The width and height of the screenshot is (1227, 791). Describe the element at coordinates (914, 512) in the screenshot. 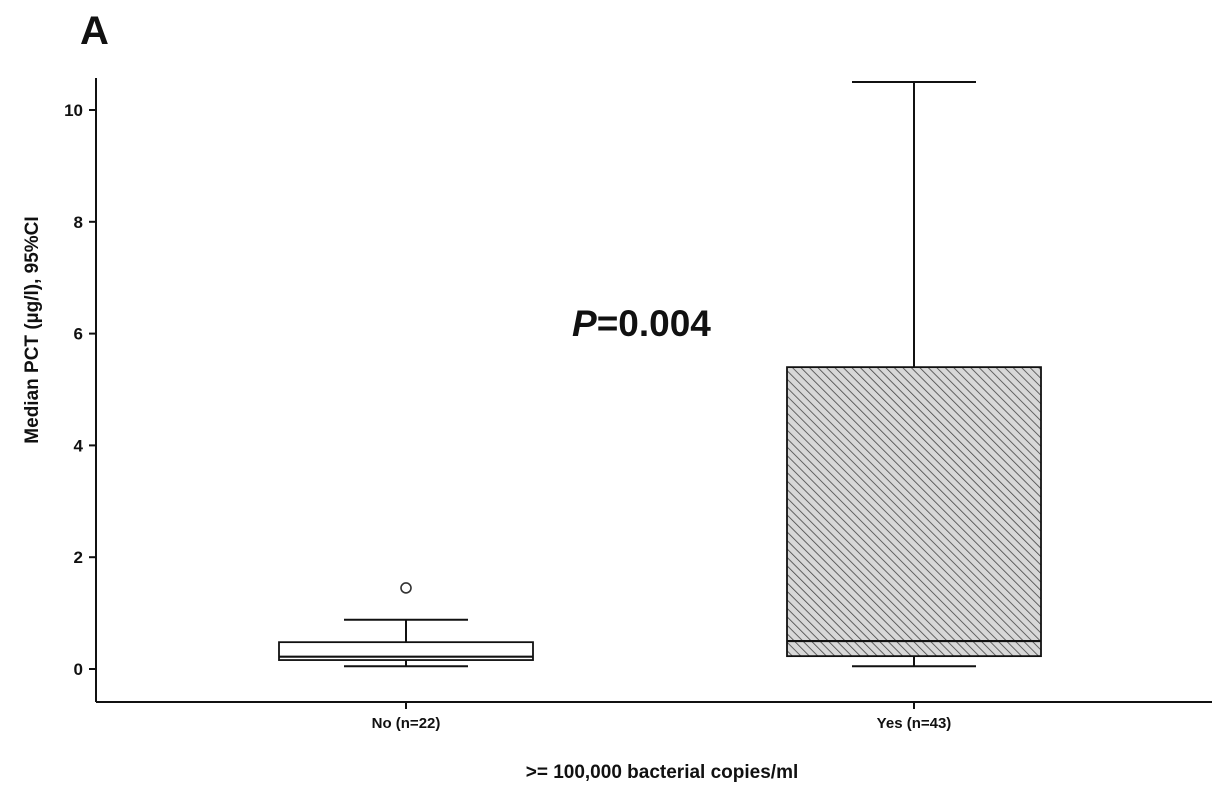

I see `box-2-iqr-rect` at that location.